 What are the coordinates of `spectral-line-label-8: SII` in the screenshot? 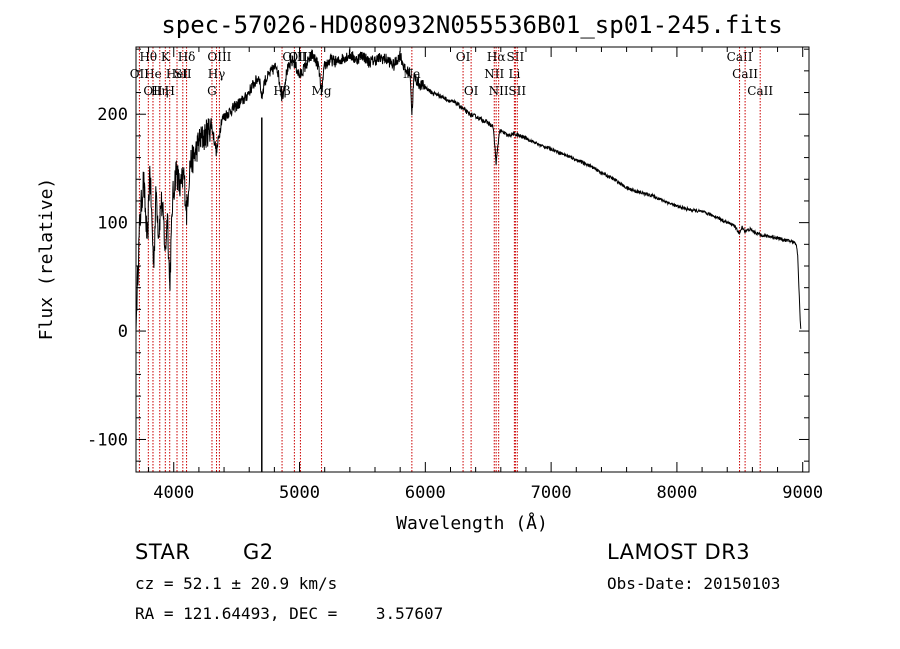 It's located at (183, 74).